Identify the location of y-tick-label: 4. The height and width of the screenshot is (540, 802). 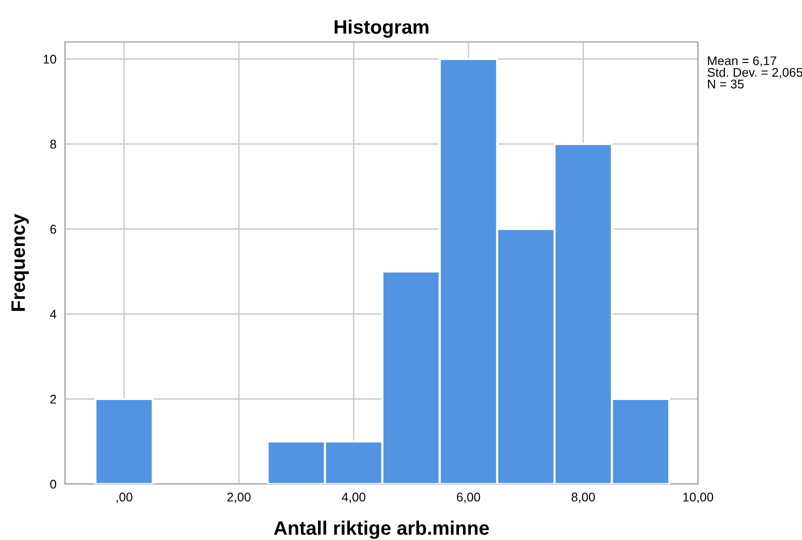
(53, 314).